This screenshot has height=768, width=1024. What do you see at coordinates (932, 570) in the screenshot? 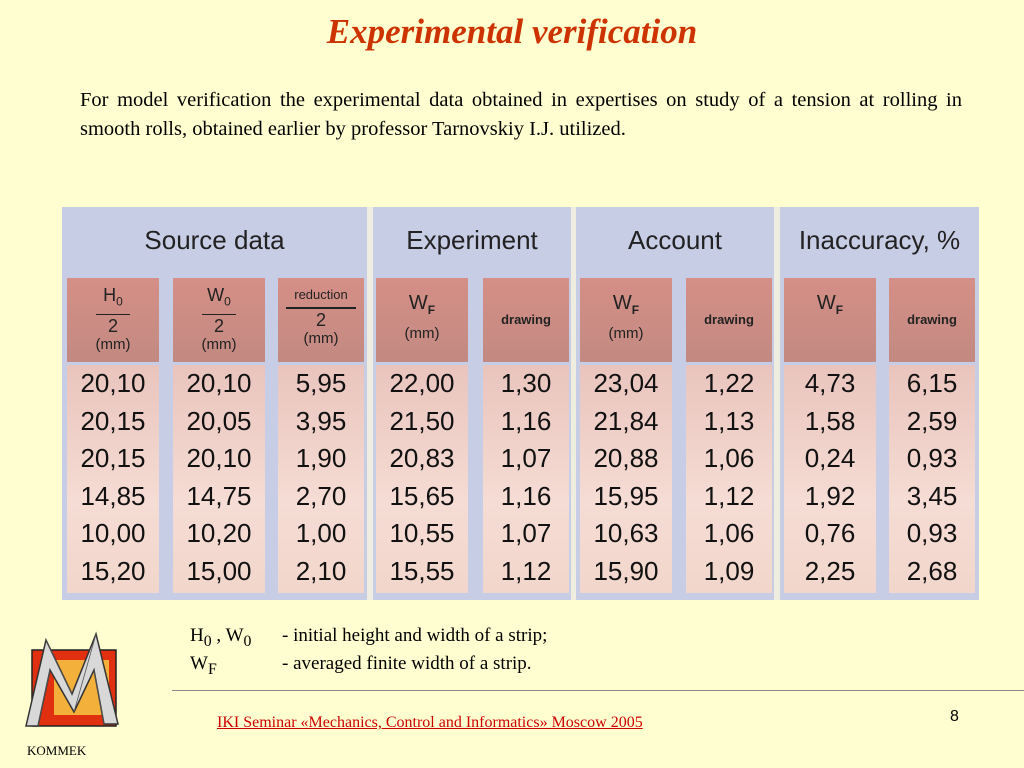
I see `table-cell: 2,68` at bounding box center [932, 570].